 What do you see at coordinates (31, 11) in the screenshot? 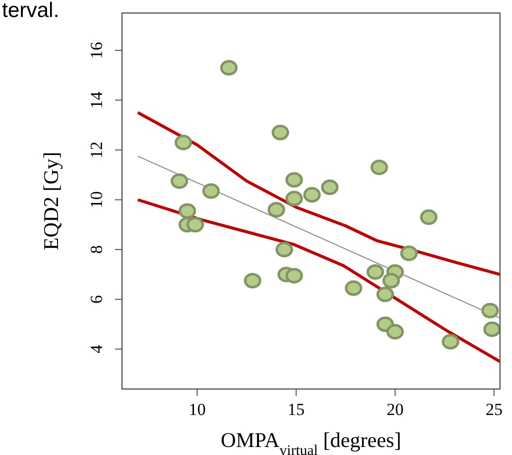
I see `text: terval.` at bounding box center [31, 11].